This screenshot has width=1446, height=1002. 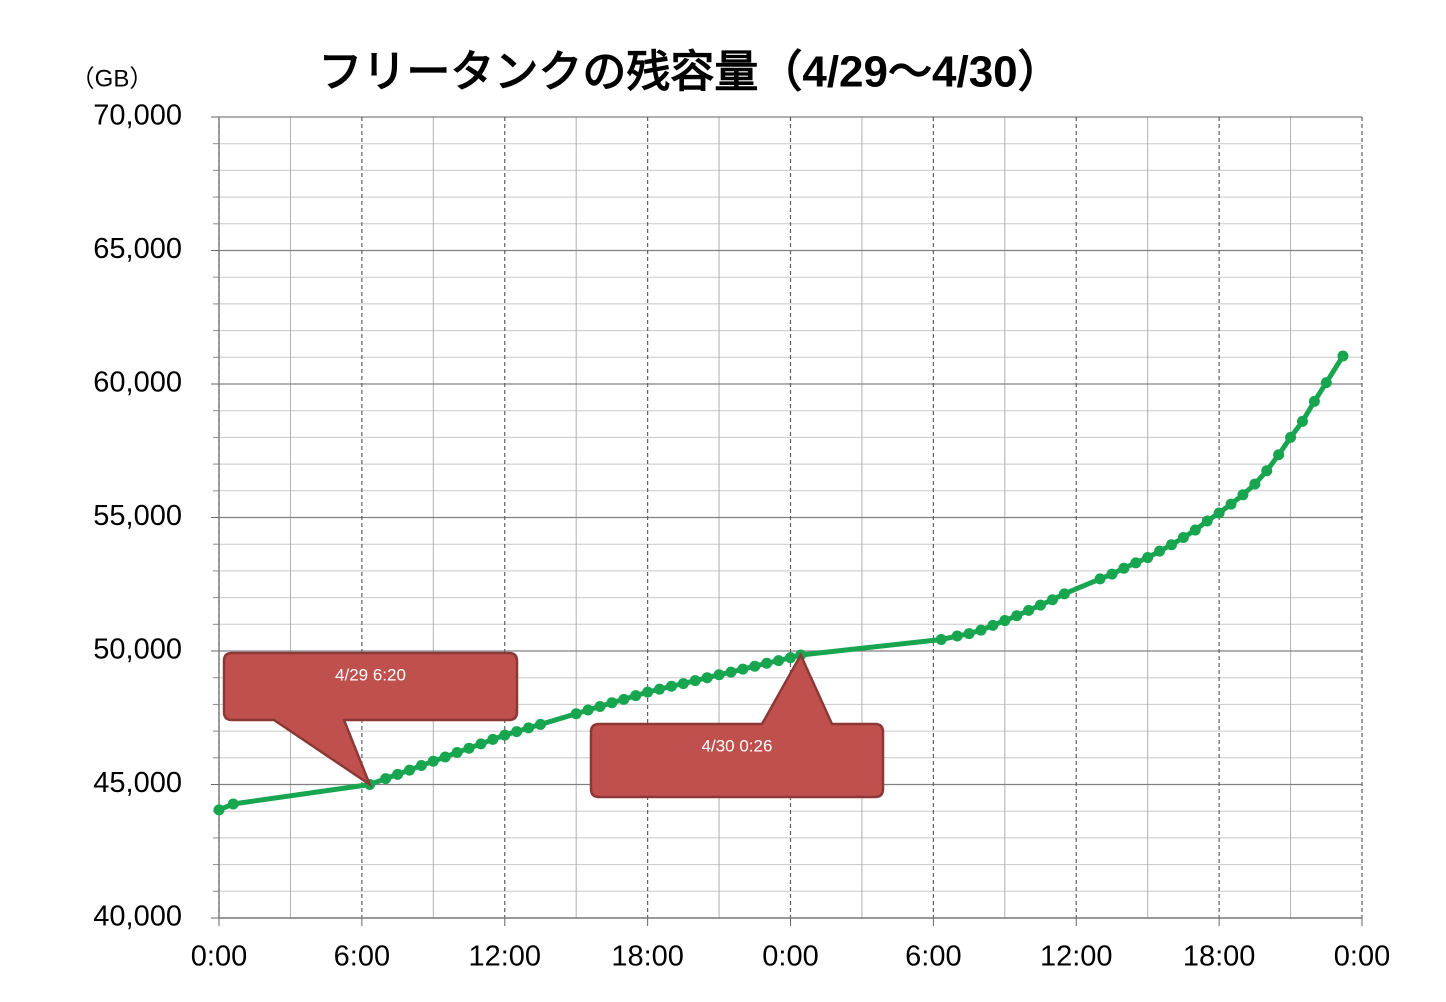 I want to click on callout-text: 4/29 6:20, so click(x=370, y=674).